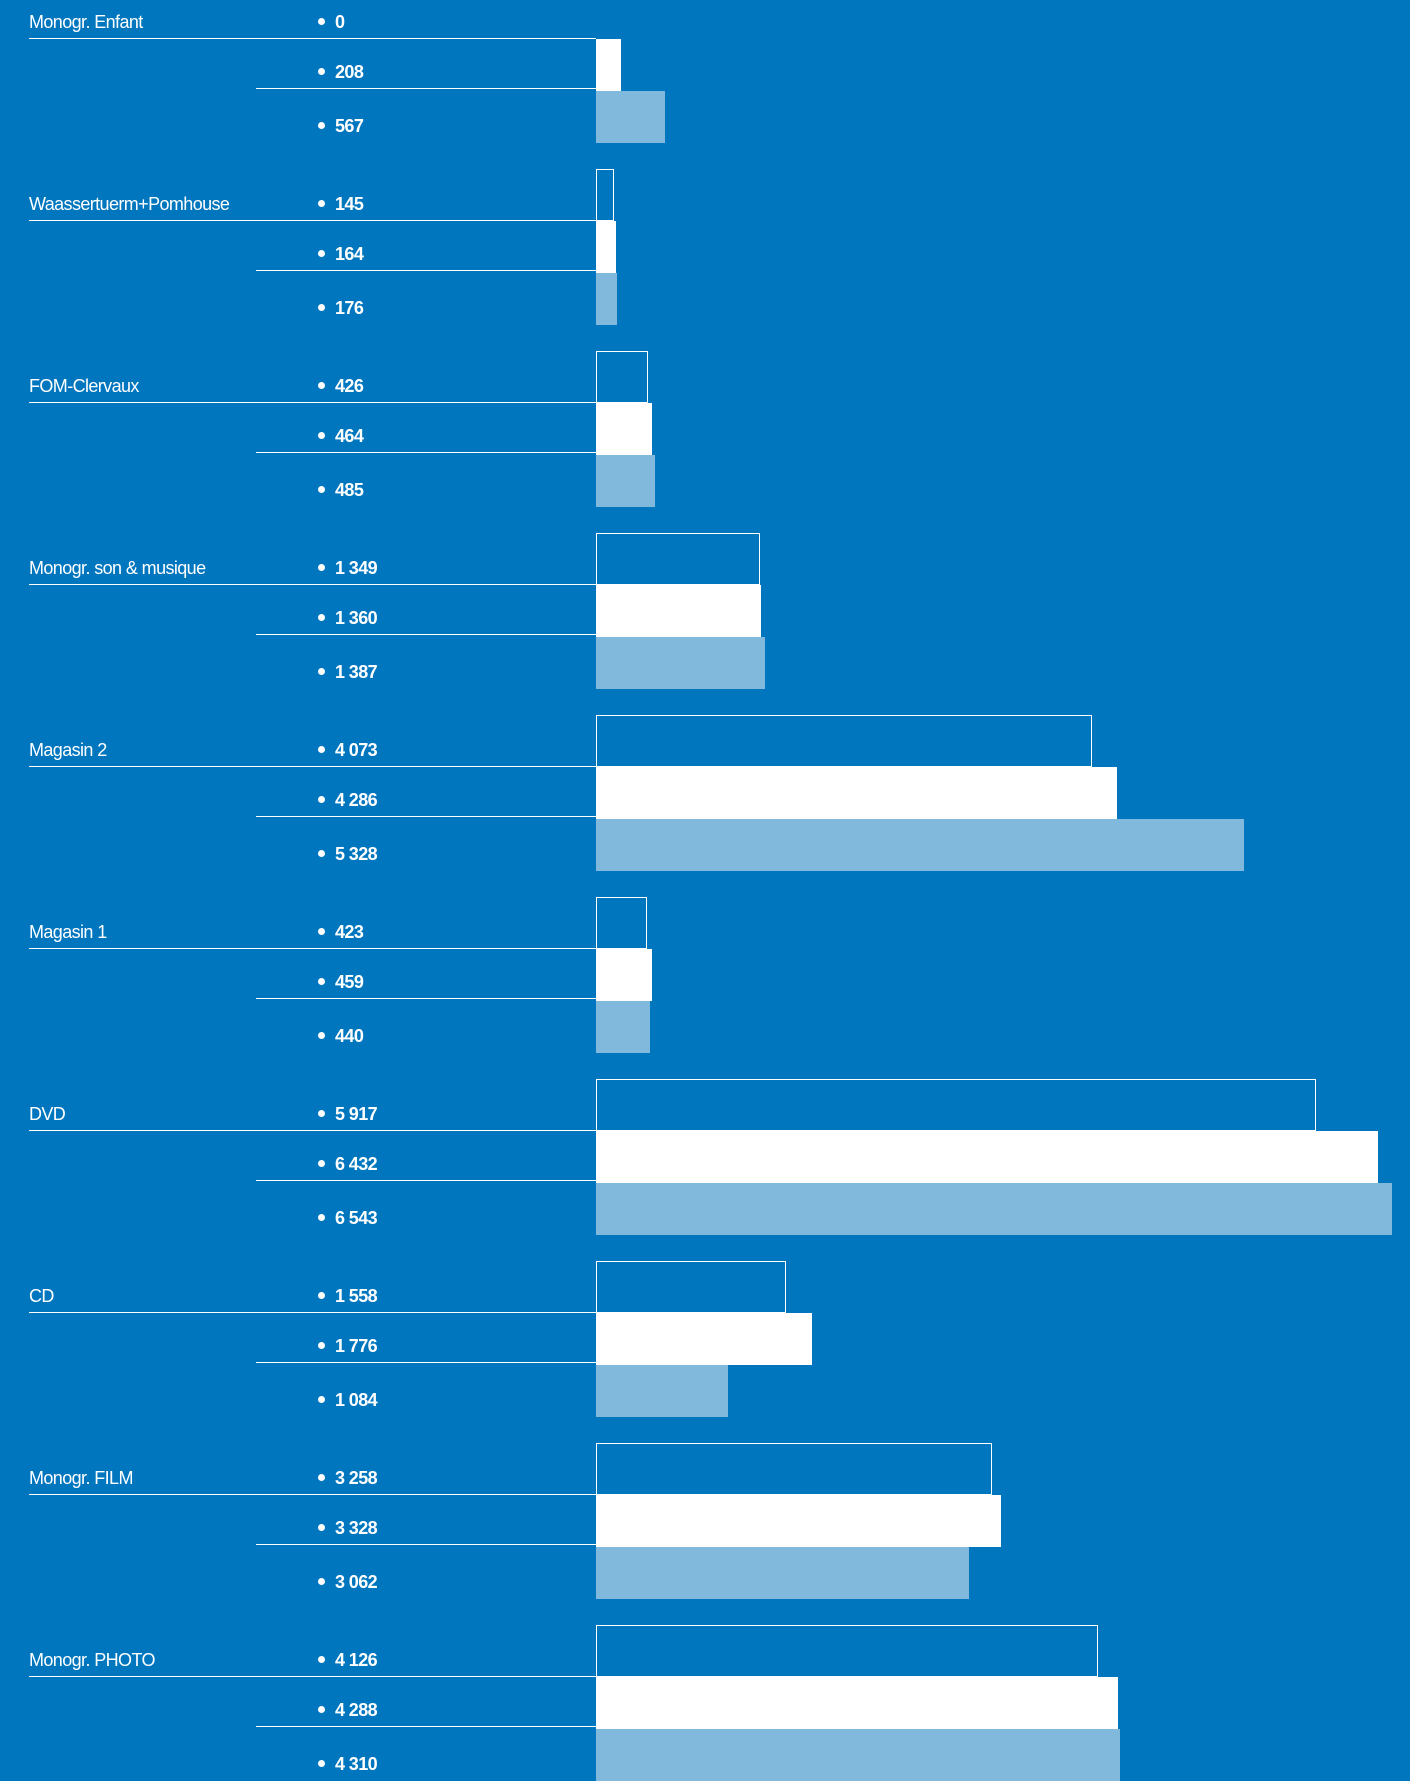 The width and height of the screenshot is (1410, 1781). I want to click on data-label: 4 288, so click(348, 1710).